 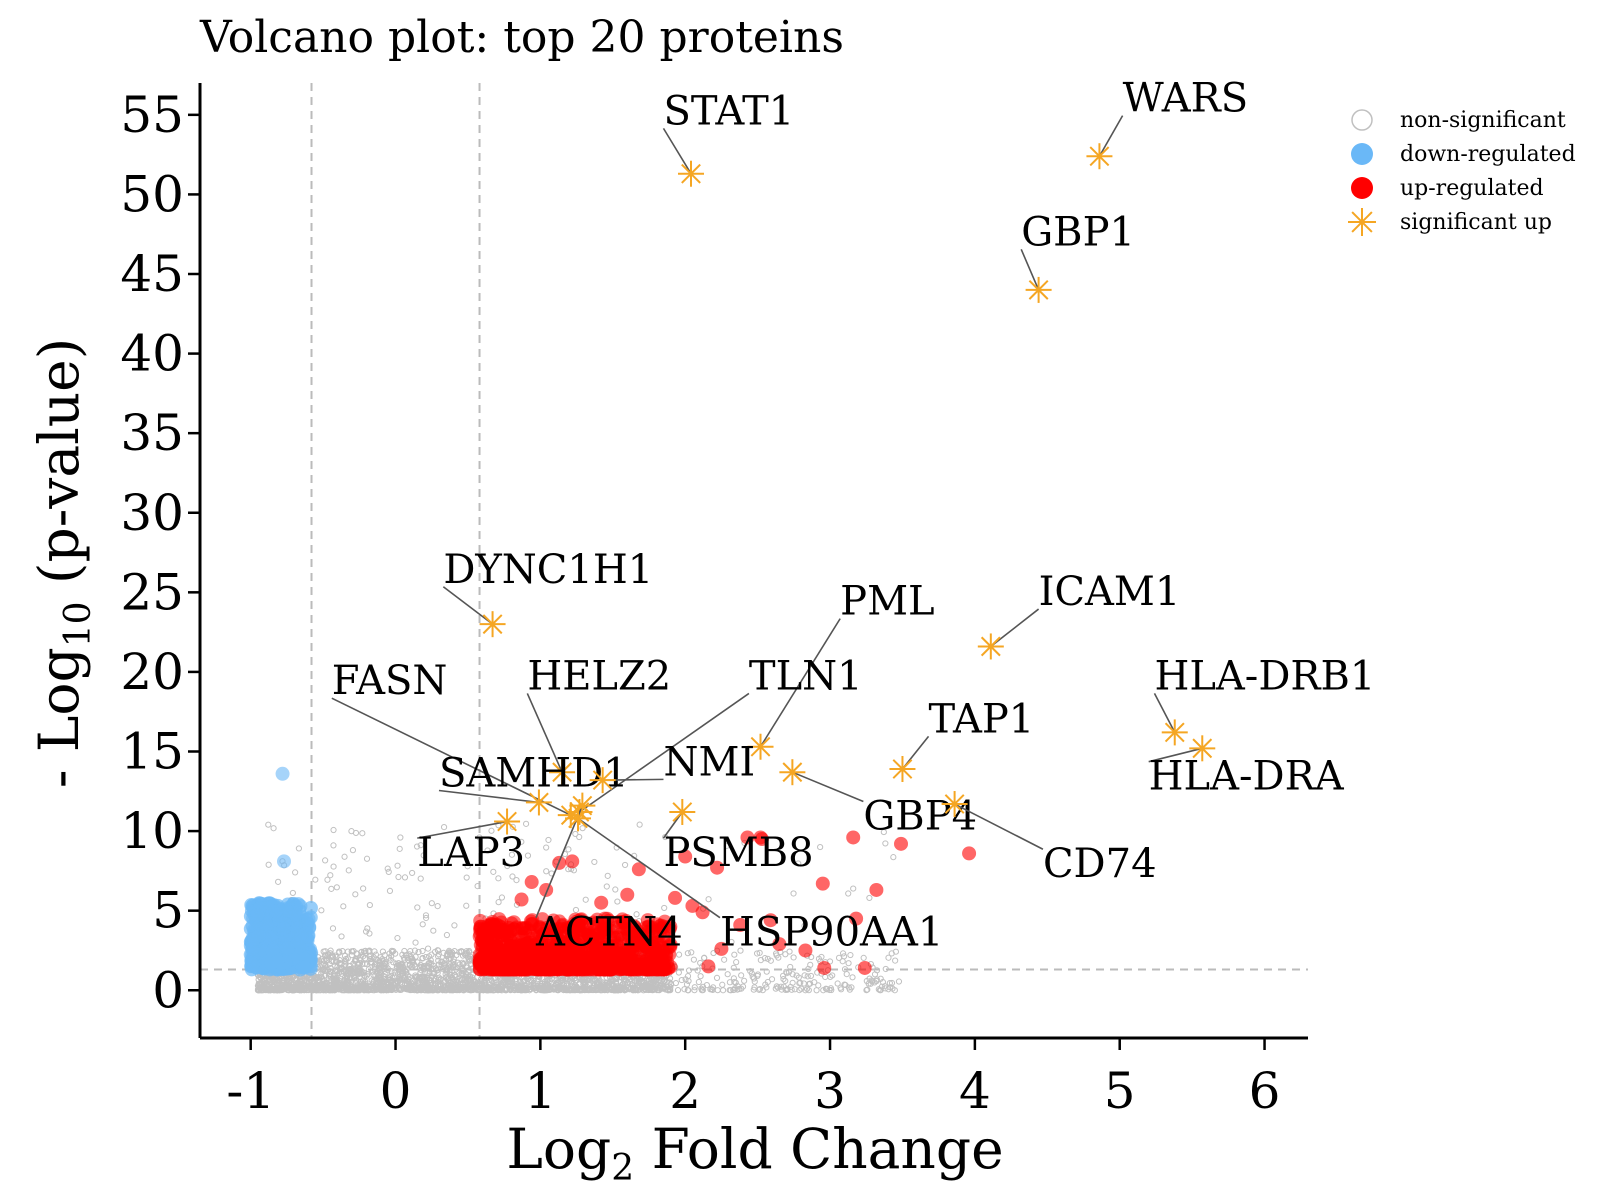 What do you see at coordinates (534, 774) in the screenshot?
I see `gene-label: SAMHD1` at bounding box center [534, 774].